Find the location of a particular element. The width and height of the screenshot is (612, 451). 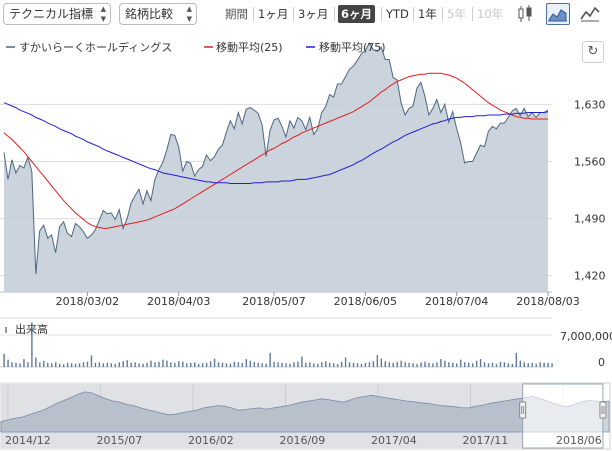

period-1m-button: 1ヶ月 is located at coordinates (273, 14).